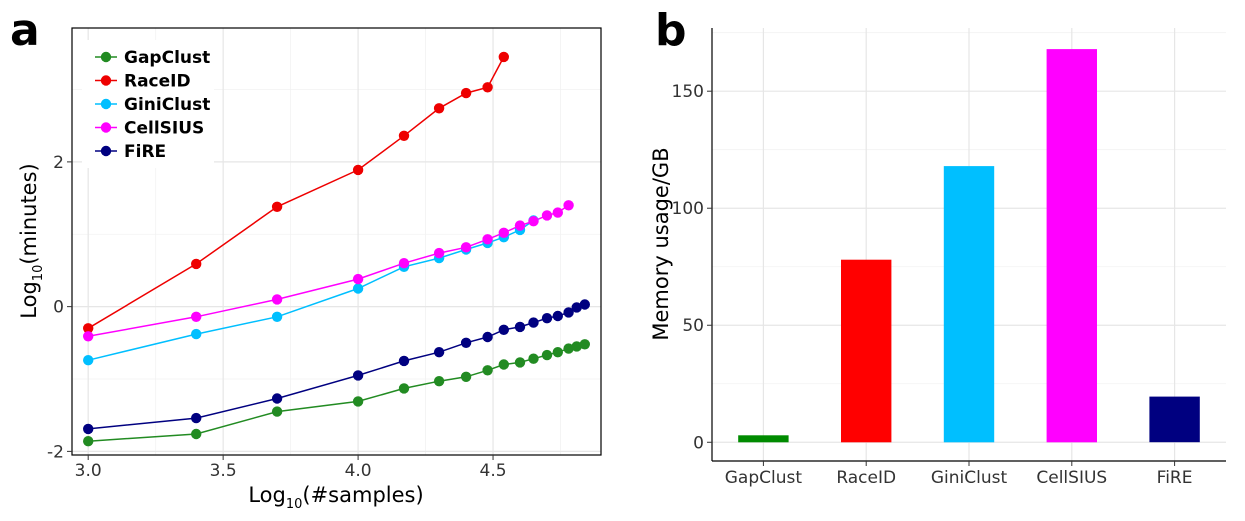 This screenshot has width=1245, height=521. What do you see at coordinates (335, 497) in the screenshot?
I see `line-chart-x-axis-title: Log10(#samples)` at bounding box center [335, 497].